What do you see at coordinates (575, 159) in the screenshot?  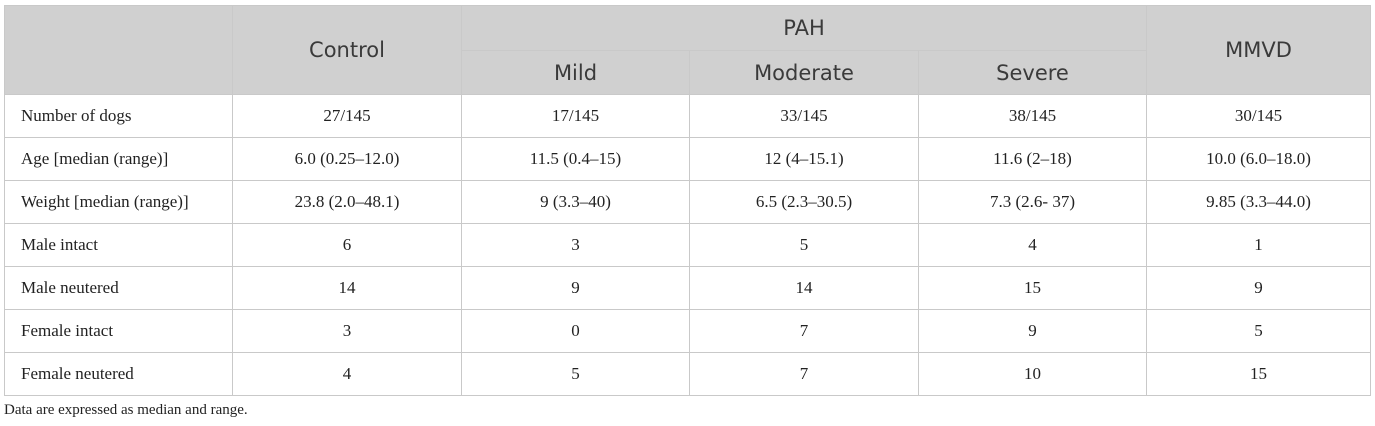 I see `cell-mild: 11.5 (0.4–15)` at bounding box center [575, 159].